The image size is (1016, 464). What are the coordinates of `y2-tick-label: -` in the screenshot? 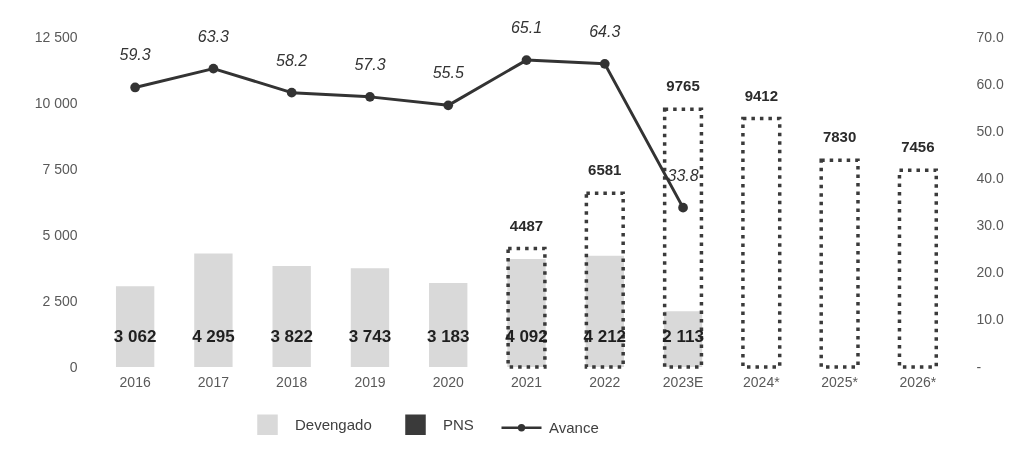 It's located at (979, 366).